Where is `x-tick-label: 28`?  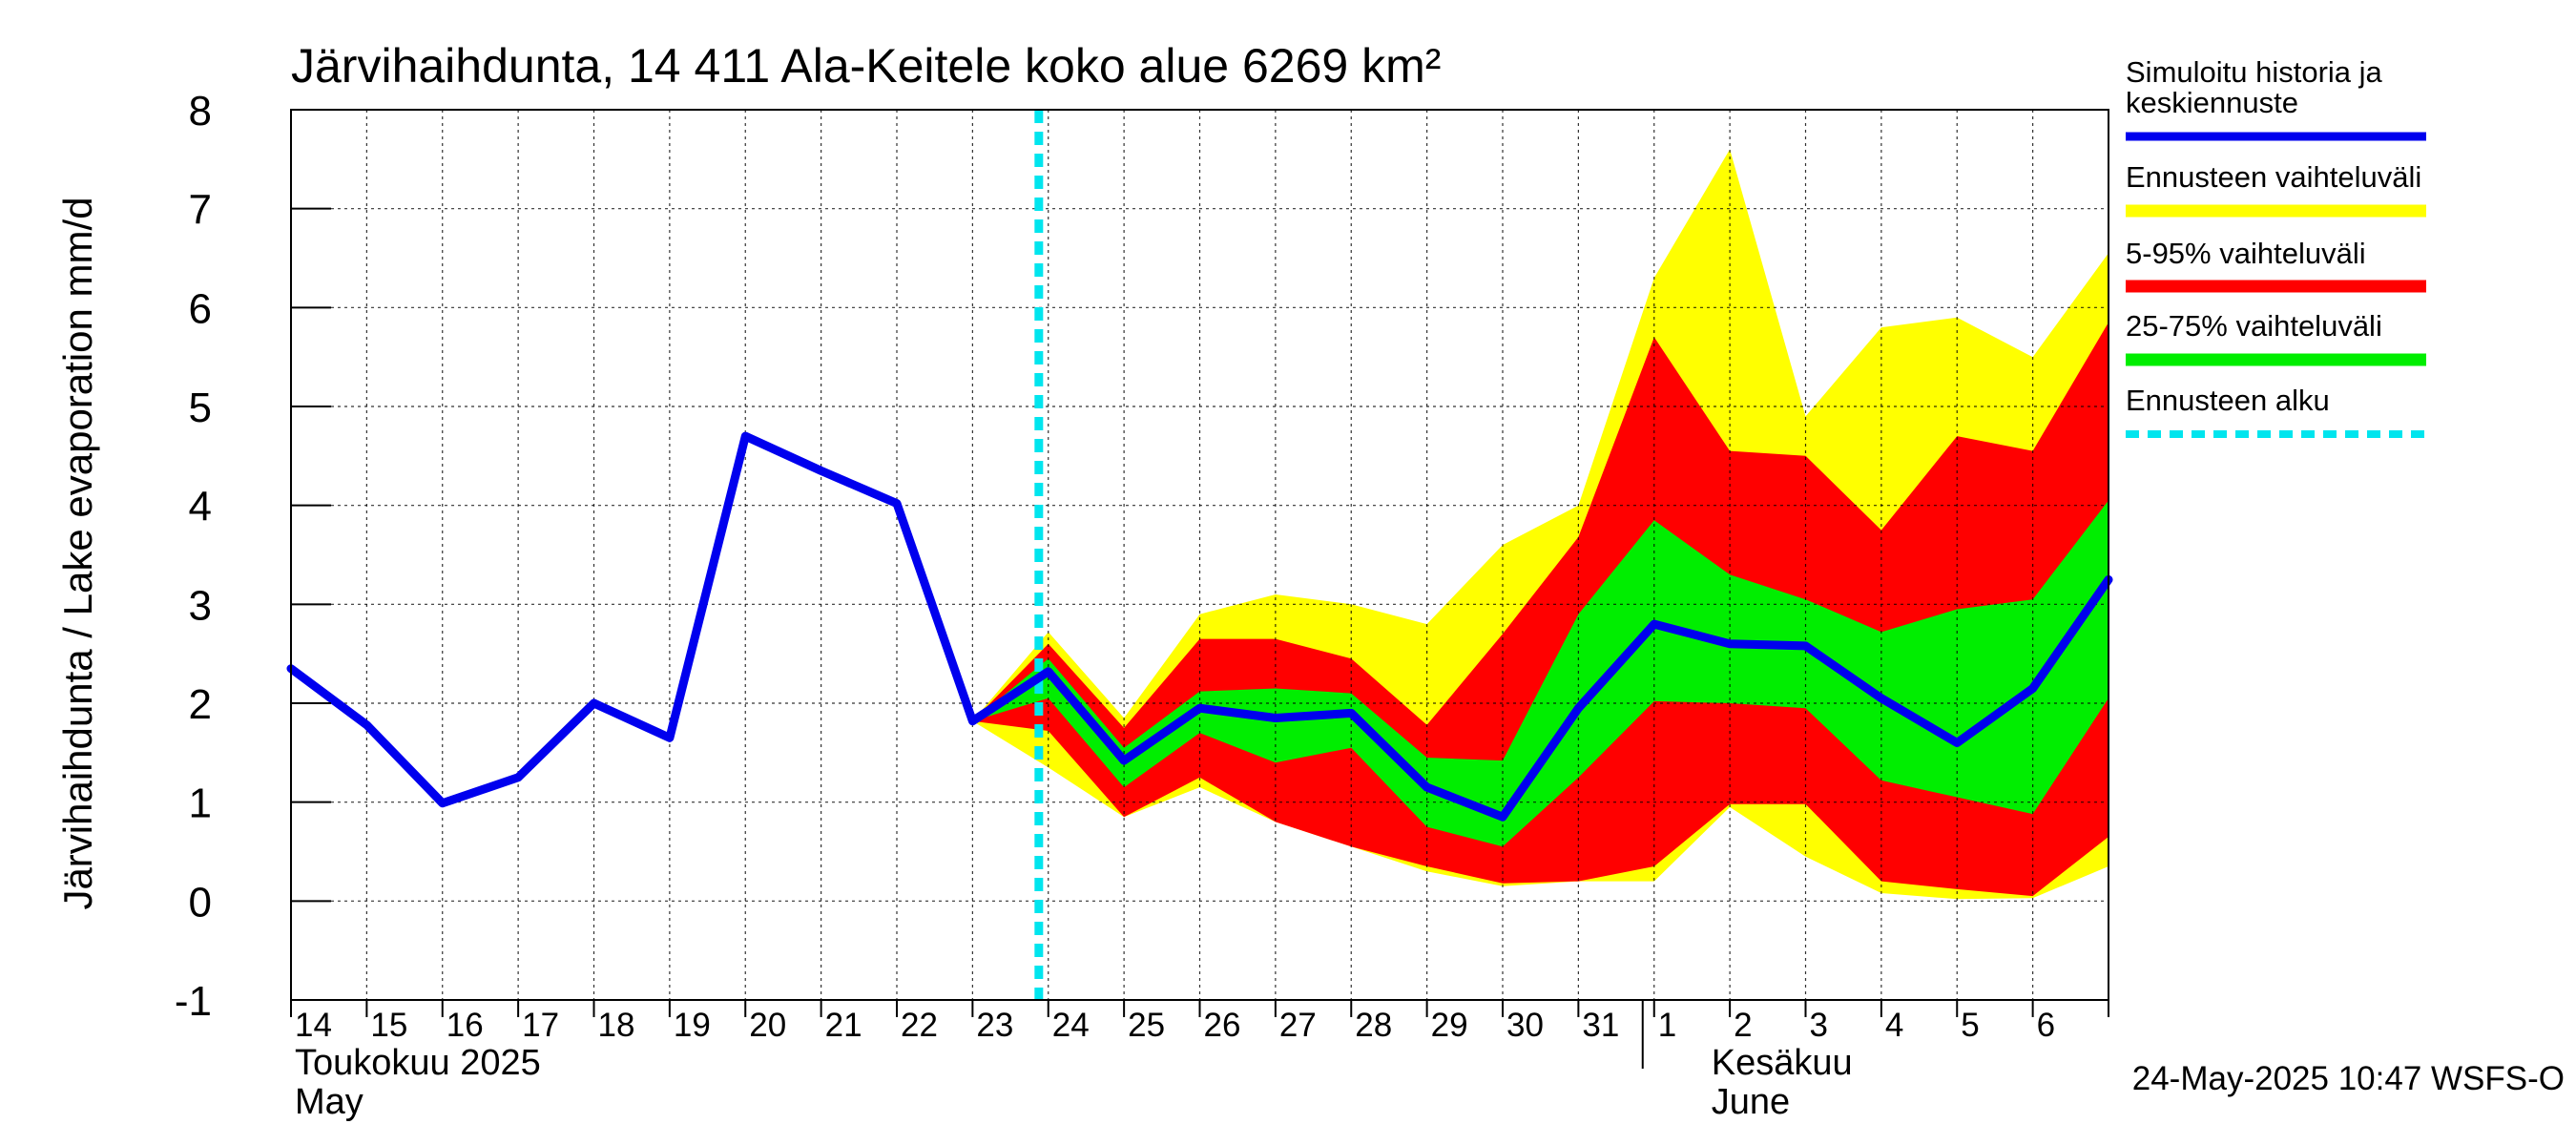 x-tick-label: 28 is located at coordinates (1373, 1025).